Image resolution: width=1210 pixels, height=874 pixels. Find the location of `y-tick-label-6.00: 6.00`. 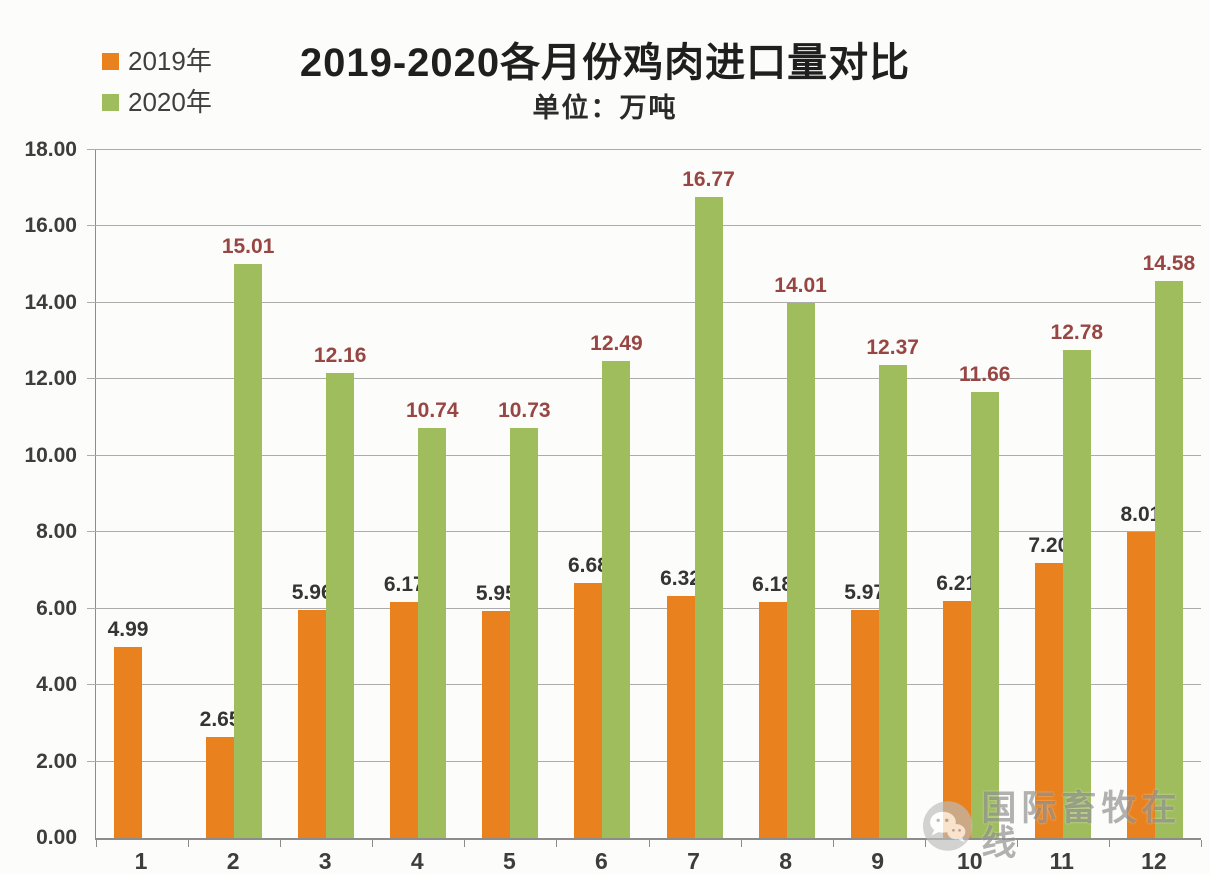

y-tick-label-6.00: 6.00 is located at coordinates (56, 608).